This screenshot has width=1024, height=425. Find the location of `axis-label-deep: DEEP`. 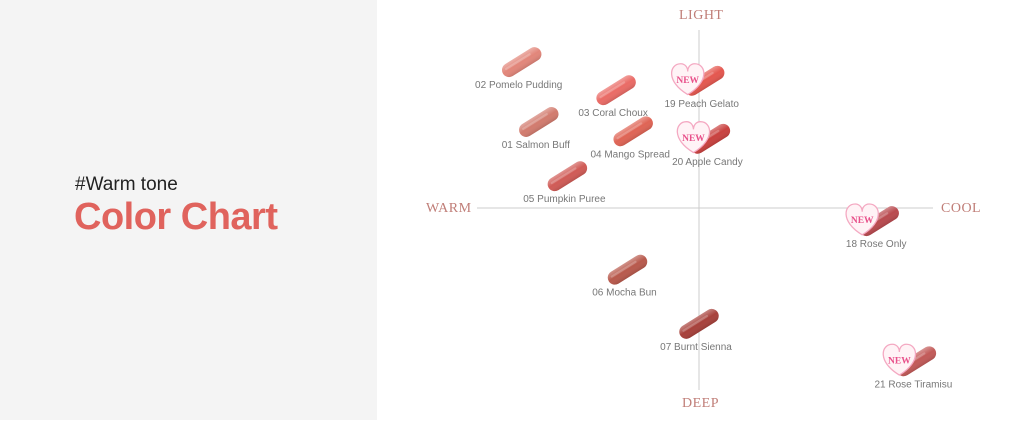

axis-label-deep: DEEP is located at coordinates (700, 403).